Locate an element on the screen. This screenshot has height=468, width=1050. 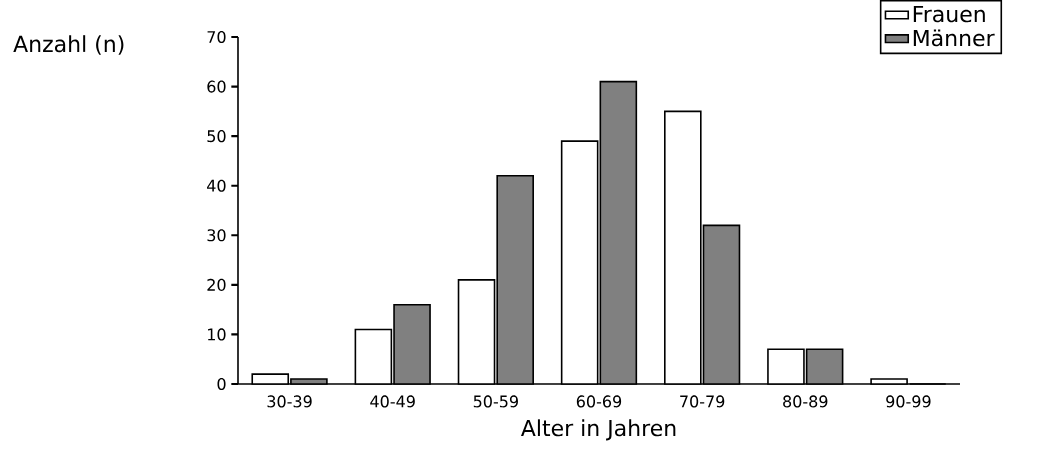
y-tick-label: 50 is located at coordinates (216, 136).